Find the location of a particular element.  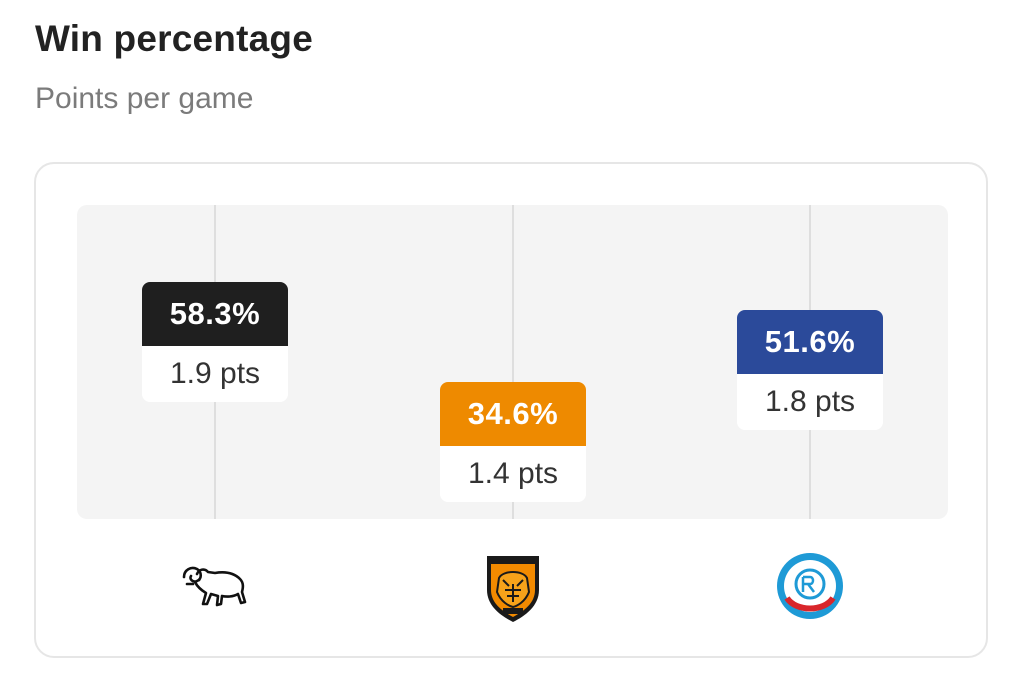

team-marker: 58.3% 1.9 pts is located at coordinates (215, 342).